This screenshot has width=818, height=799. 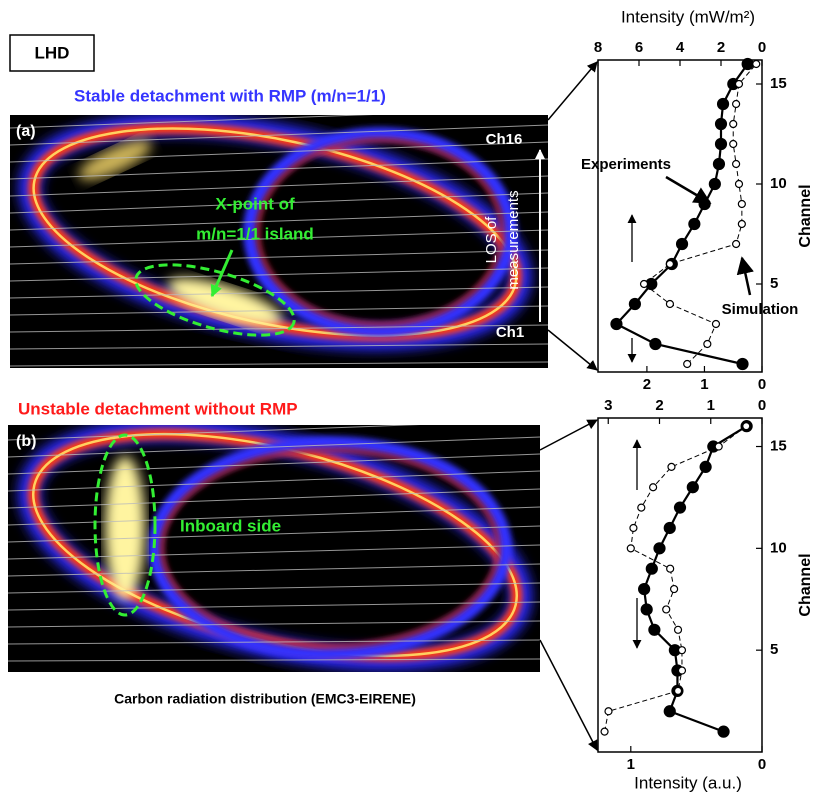 I want to click on x-tick-label: 8, so click(x=598, y=47).